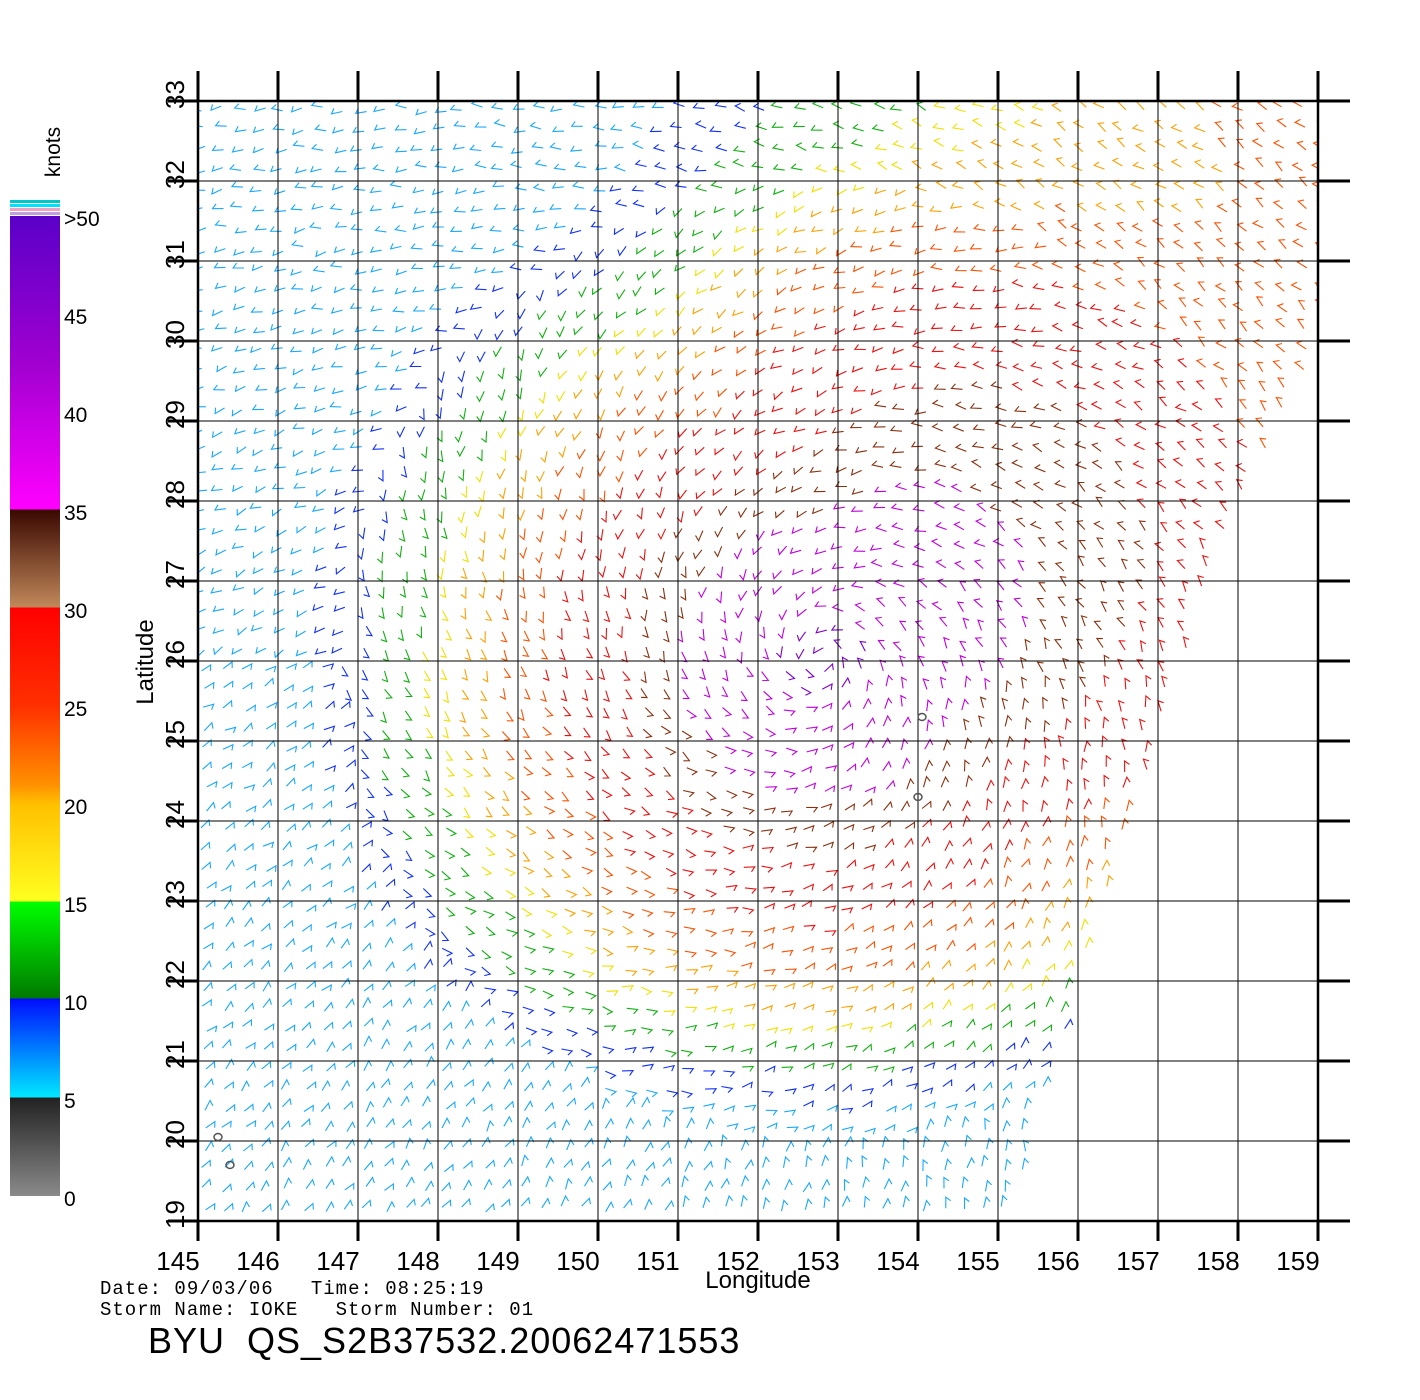 The height and width of the screenshot is (1400, 1420). What do you see at coordinates (168, 1310) in the screenshot?
I see `storm-name-label: Storm Name:` at bounding box center [168, 1310].